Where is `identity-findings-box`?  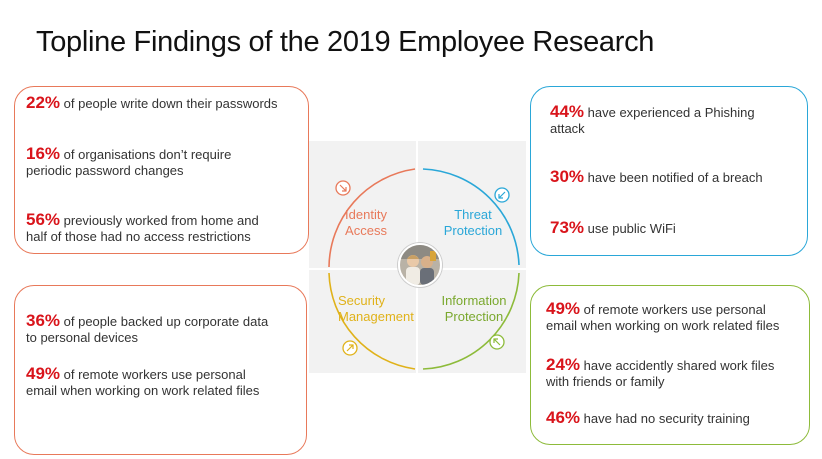
identity-findings-box is located at coordinates (161, 170).